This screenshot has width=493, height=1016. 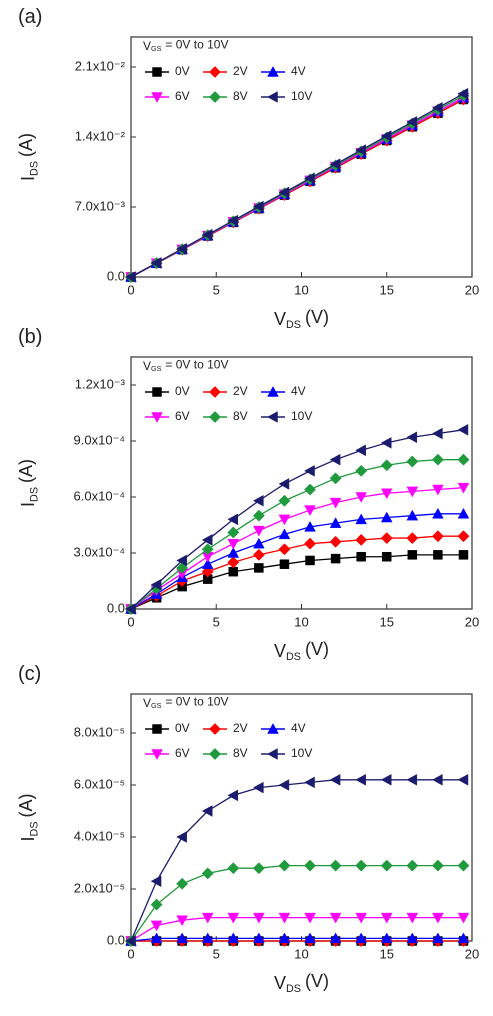 What do you see at coordinates (130, 621) in the screenshot?
I see `x-tick-label: 0` at bounding box center [130, 621].